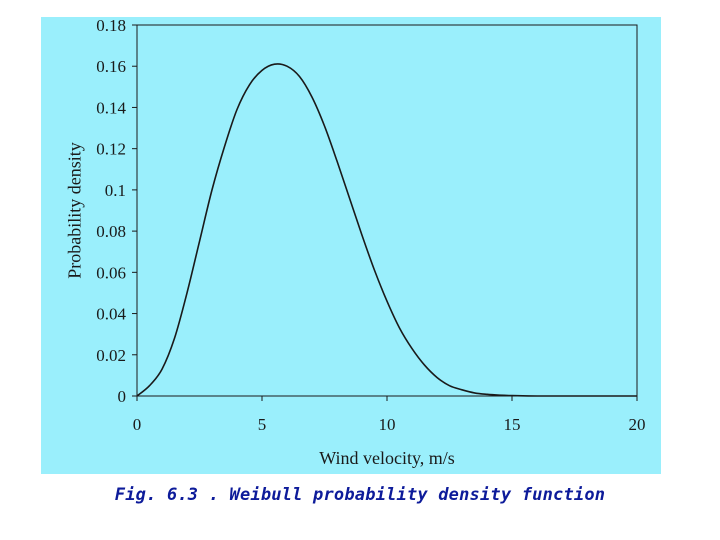 This screenshot has width=720, height=540. What do you see at coordinates (137, 424) in the screenshot?
I see `x-tick-label: 0` at bounding box center [137, 424].